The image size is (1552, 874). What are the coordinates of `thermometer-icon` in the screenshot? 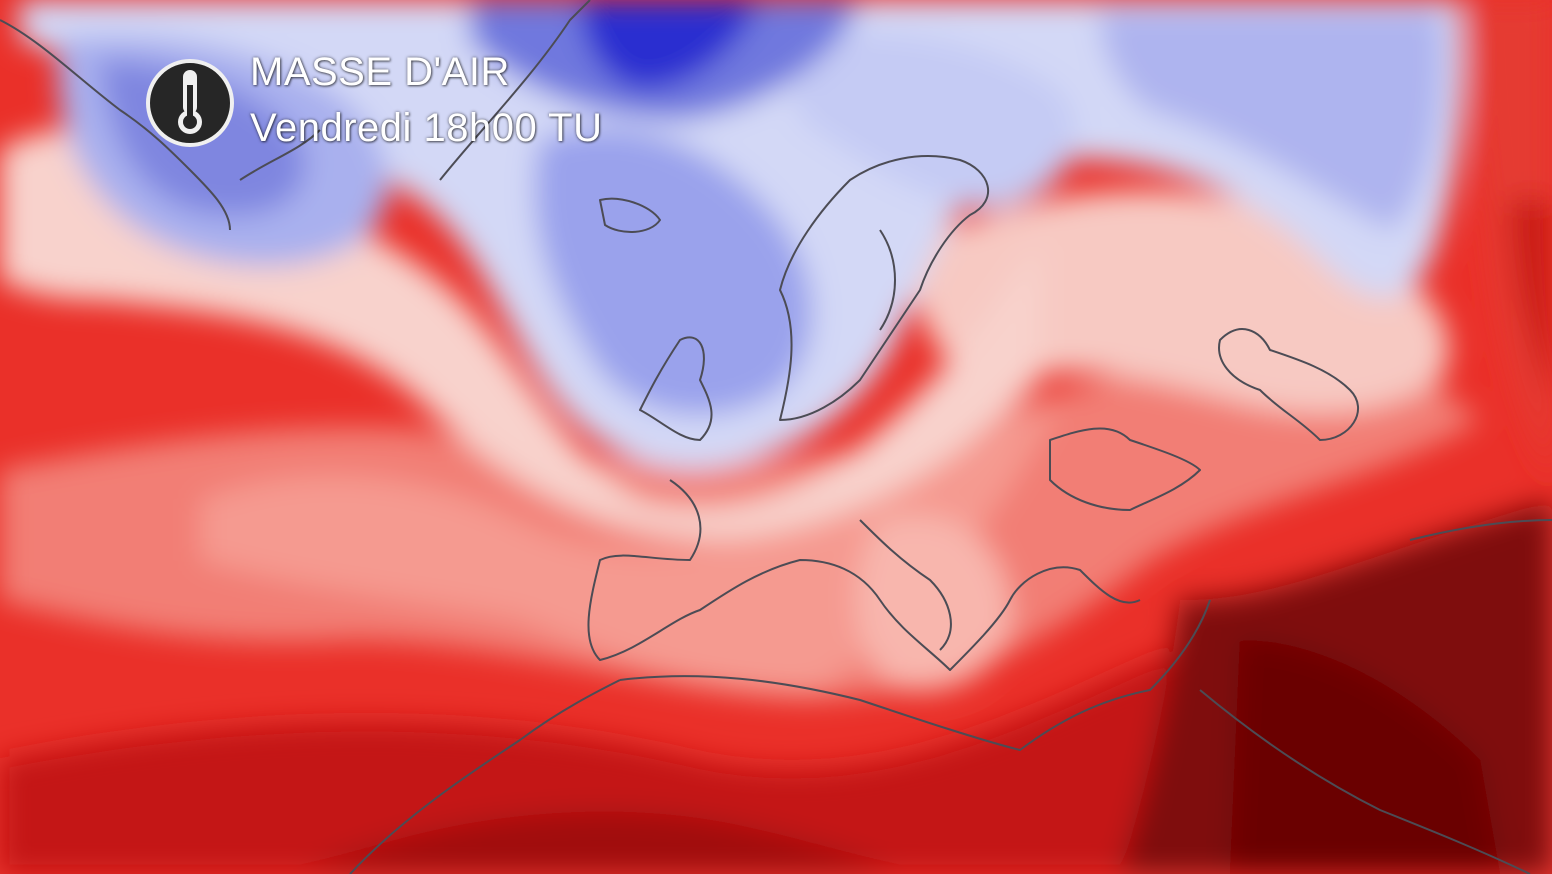 It's located at (190, 103).